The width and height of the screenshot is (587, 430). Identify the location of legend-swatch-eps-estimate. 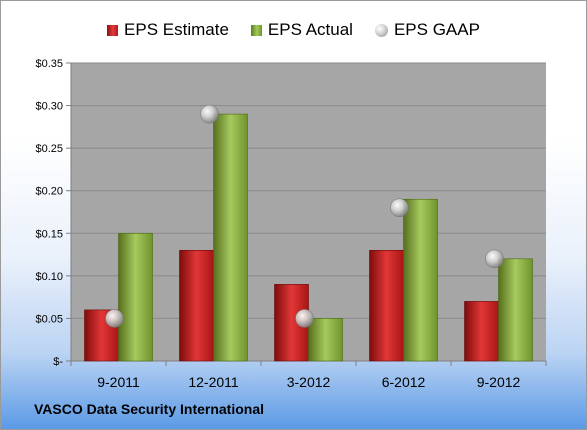
(113, 30).